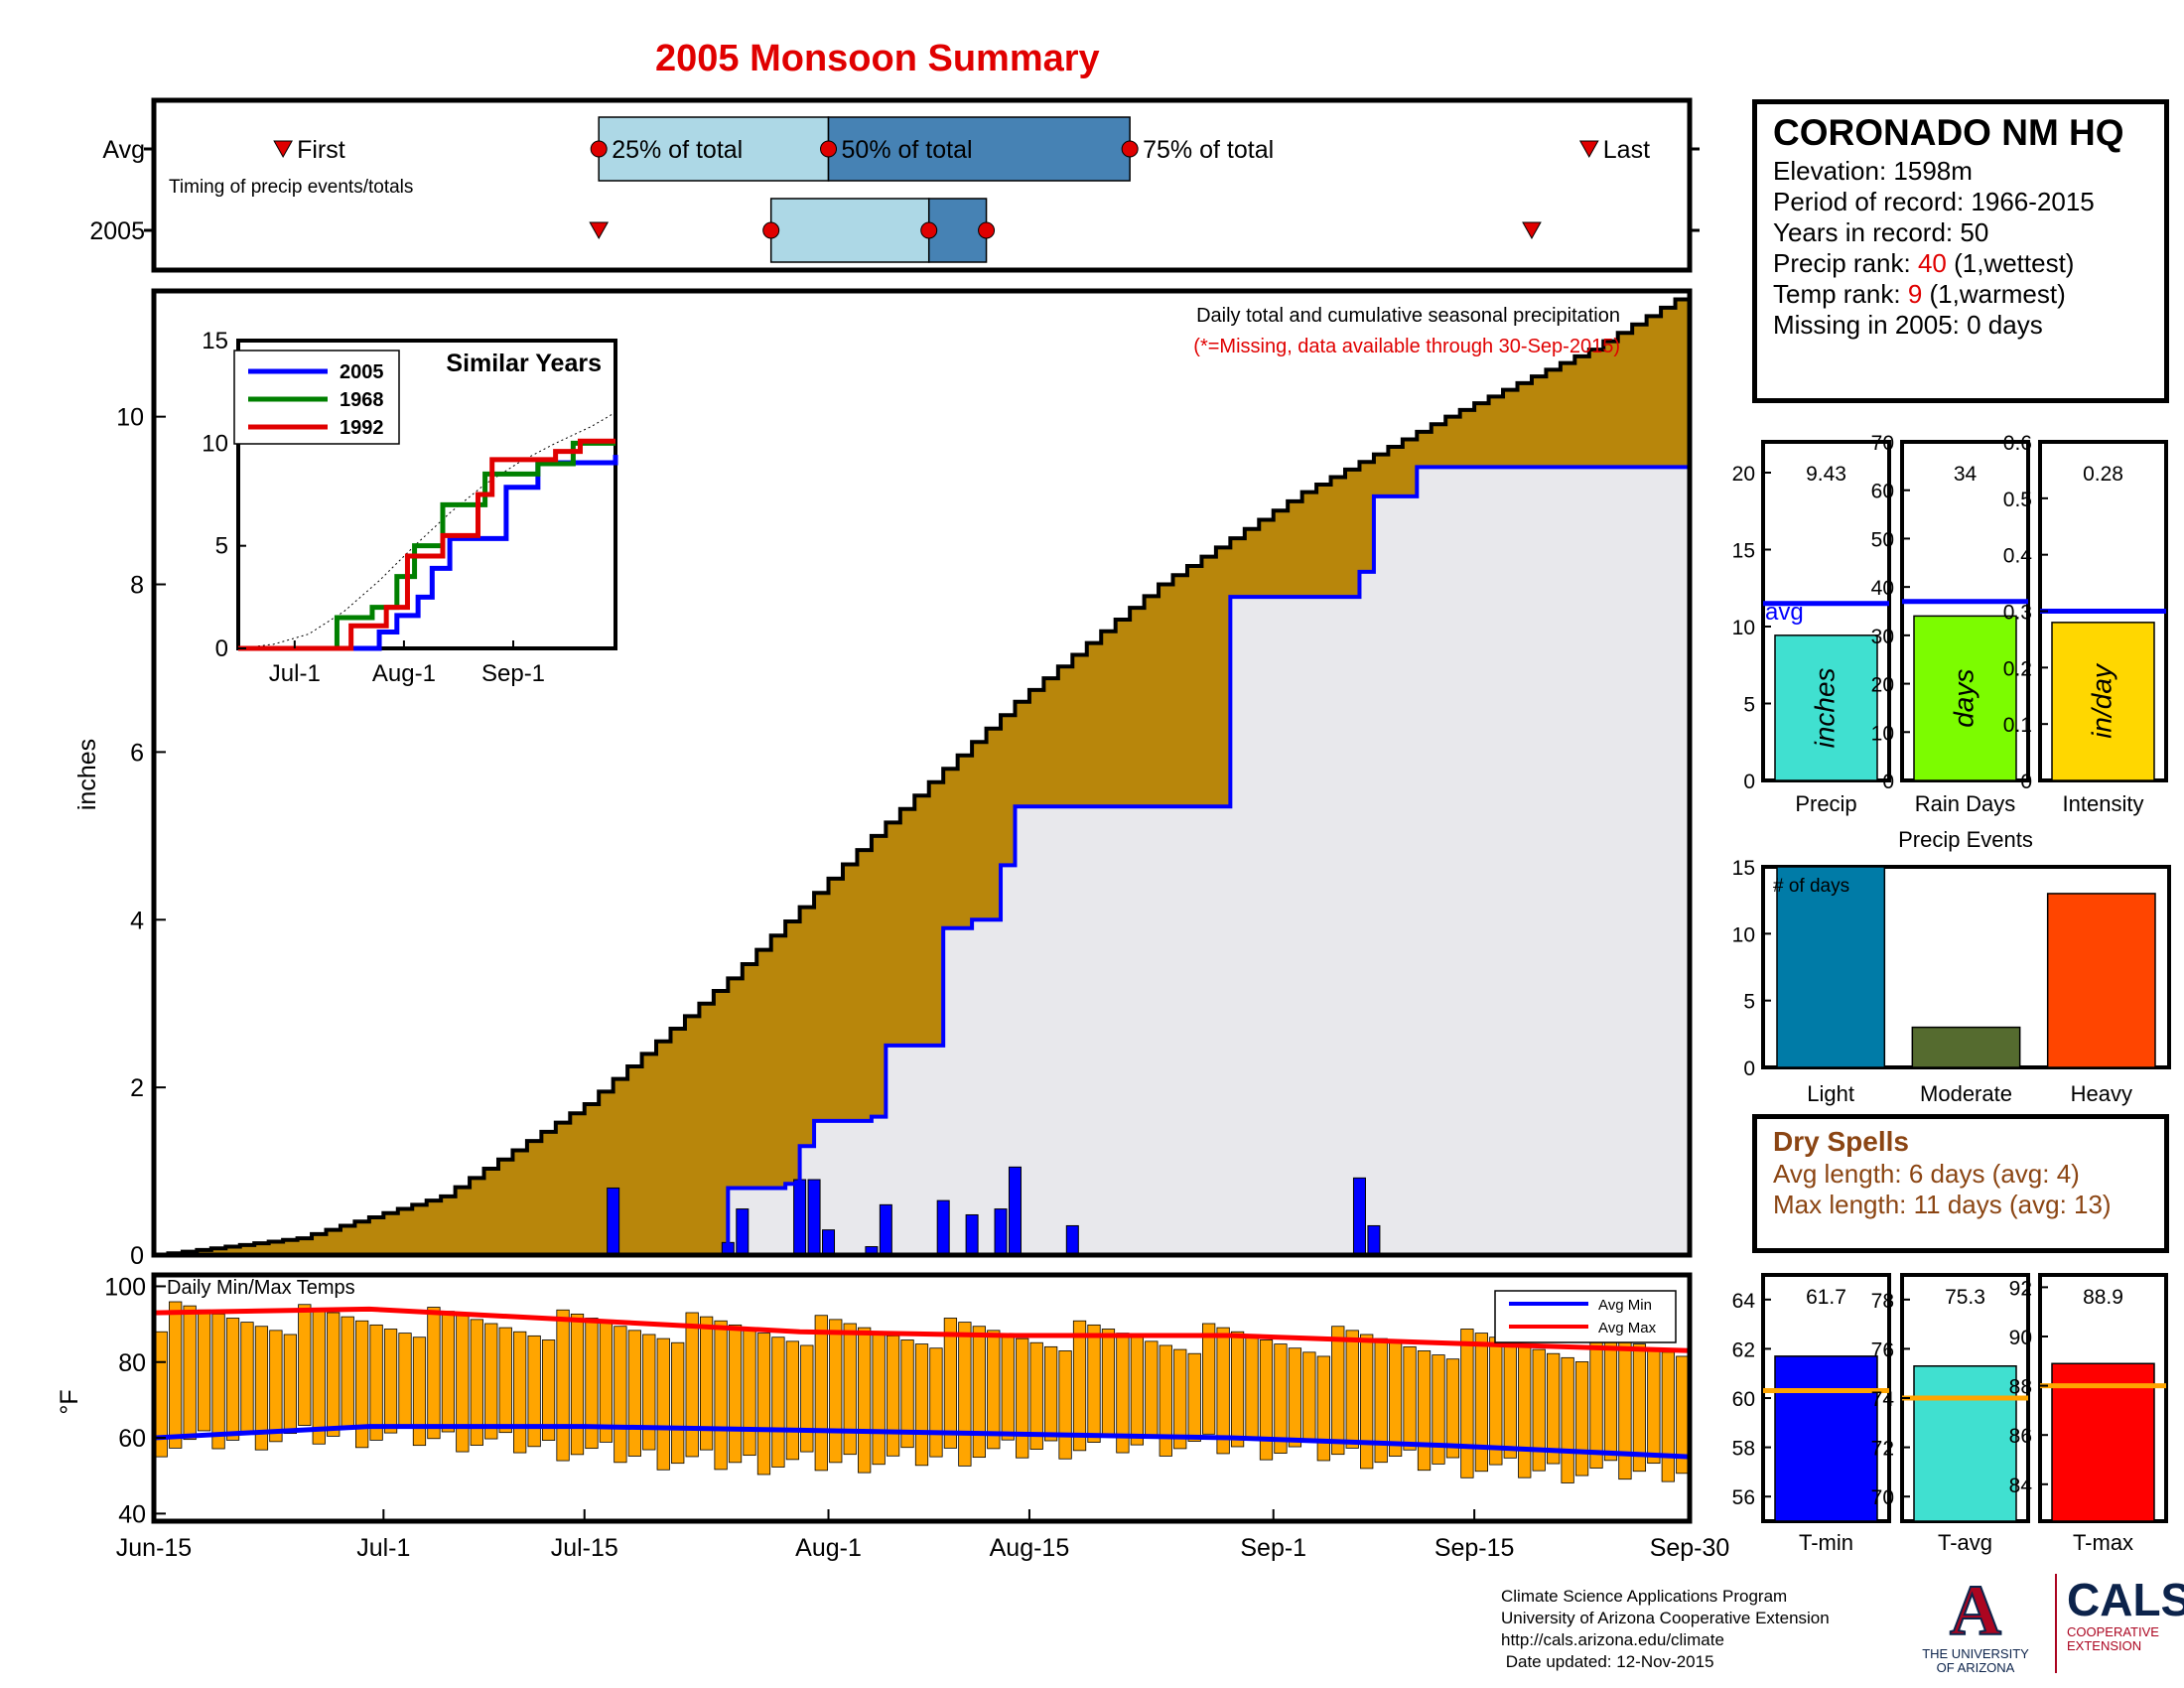 The image size is (2184, 1688). What do you see at coordinates (2017, 500) in the screenshot?
I see `stat-y-tick-label: 0.5` at bounding box center [2017, 500].